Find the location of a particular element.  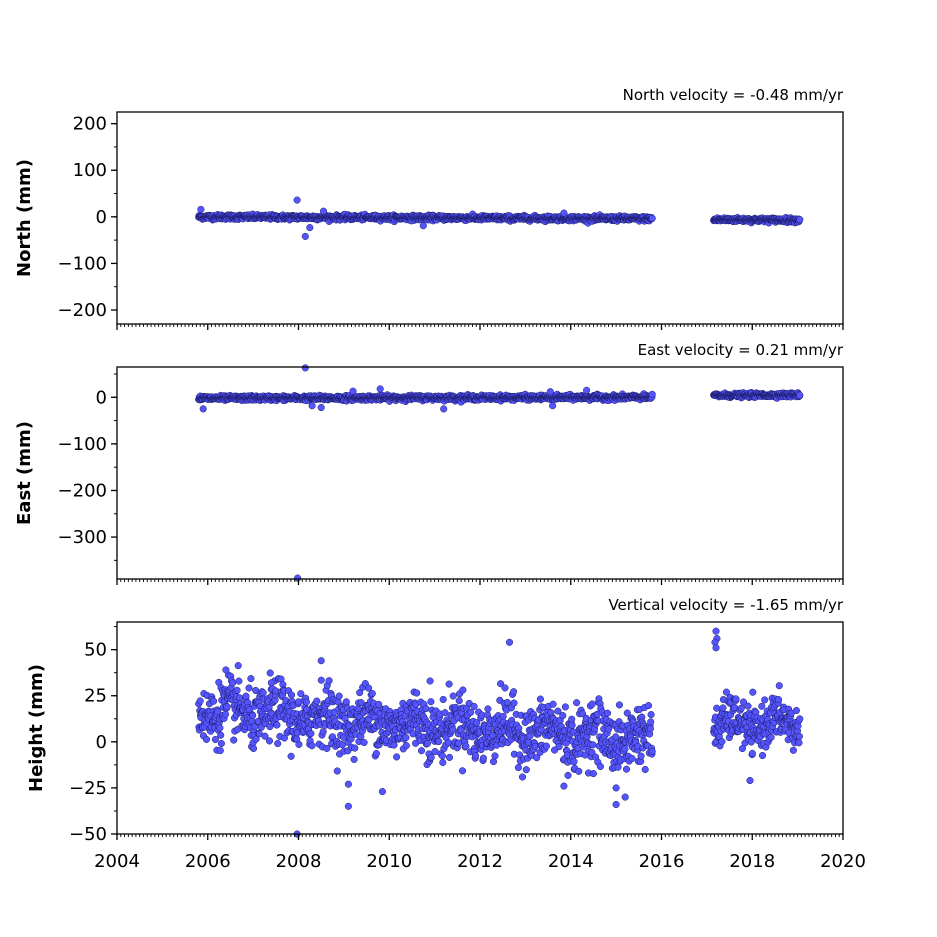

north-points is located at coordinates (499, 218).